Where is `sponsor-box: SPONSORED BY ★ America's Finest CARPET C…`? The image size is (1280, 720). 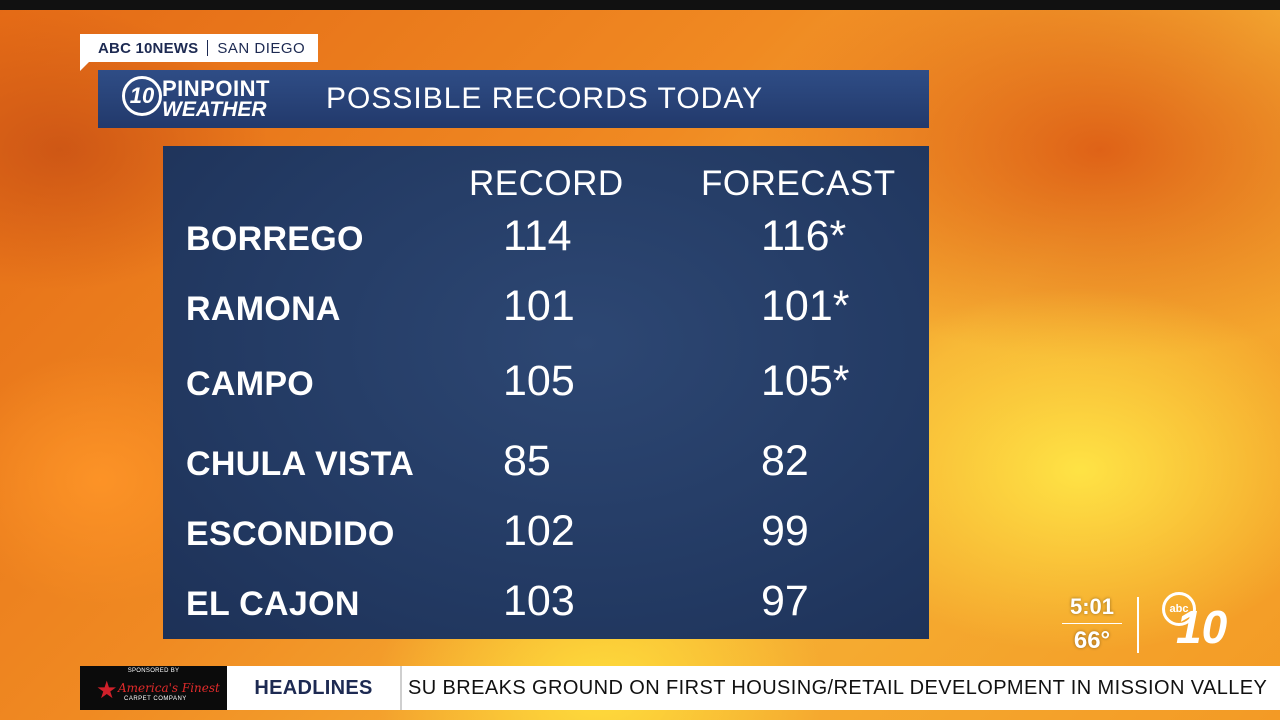 sponsor-box: SPONSORED BY ★ America's Finest CARPET C… is located at coordinates (153, 688).